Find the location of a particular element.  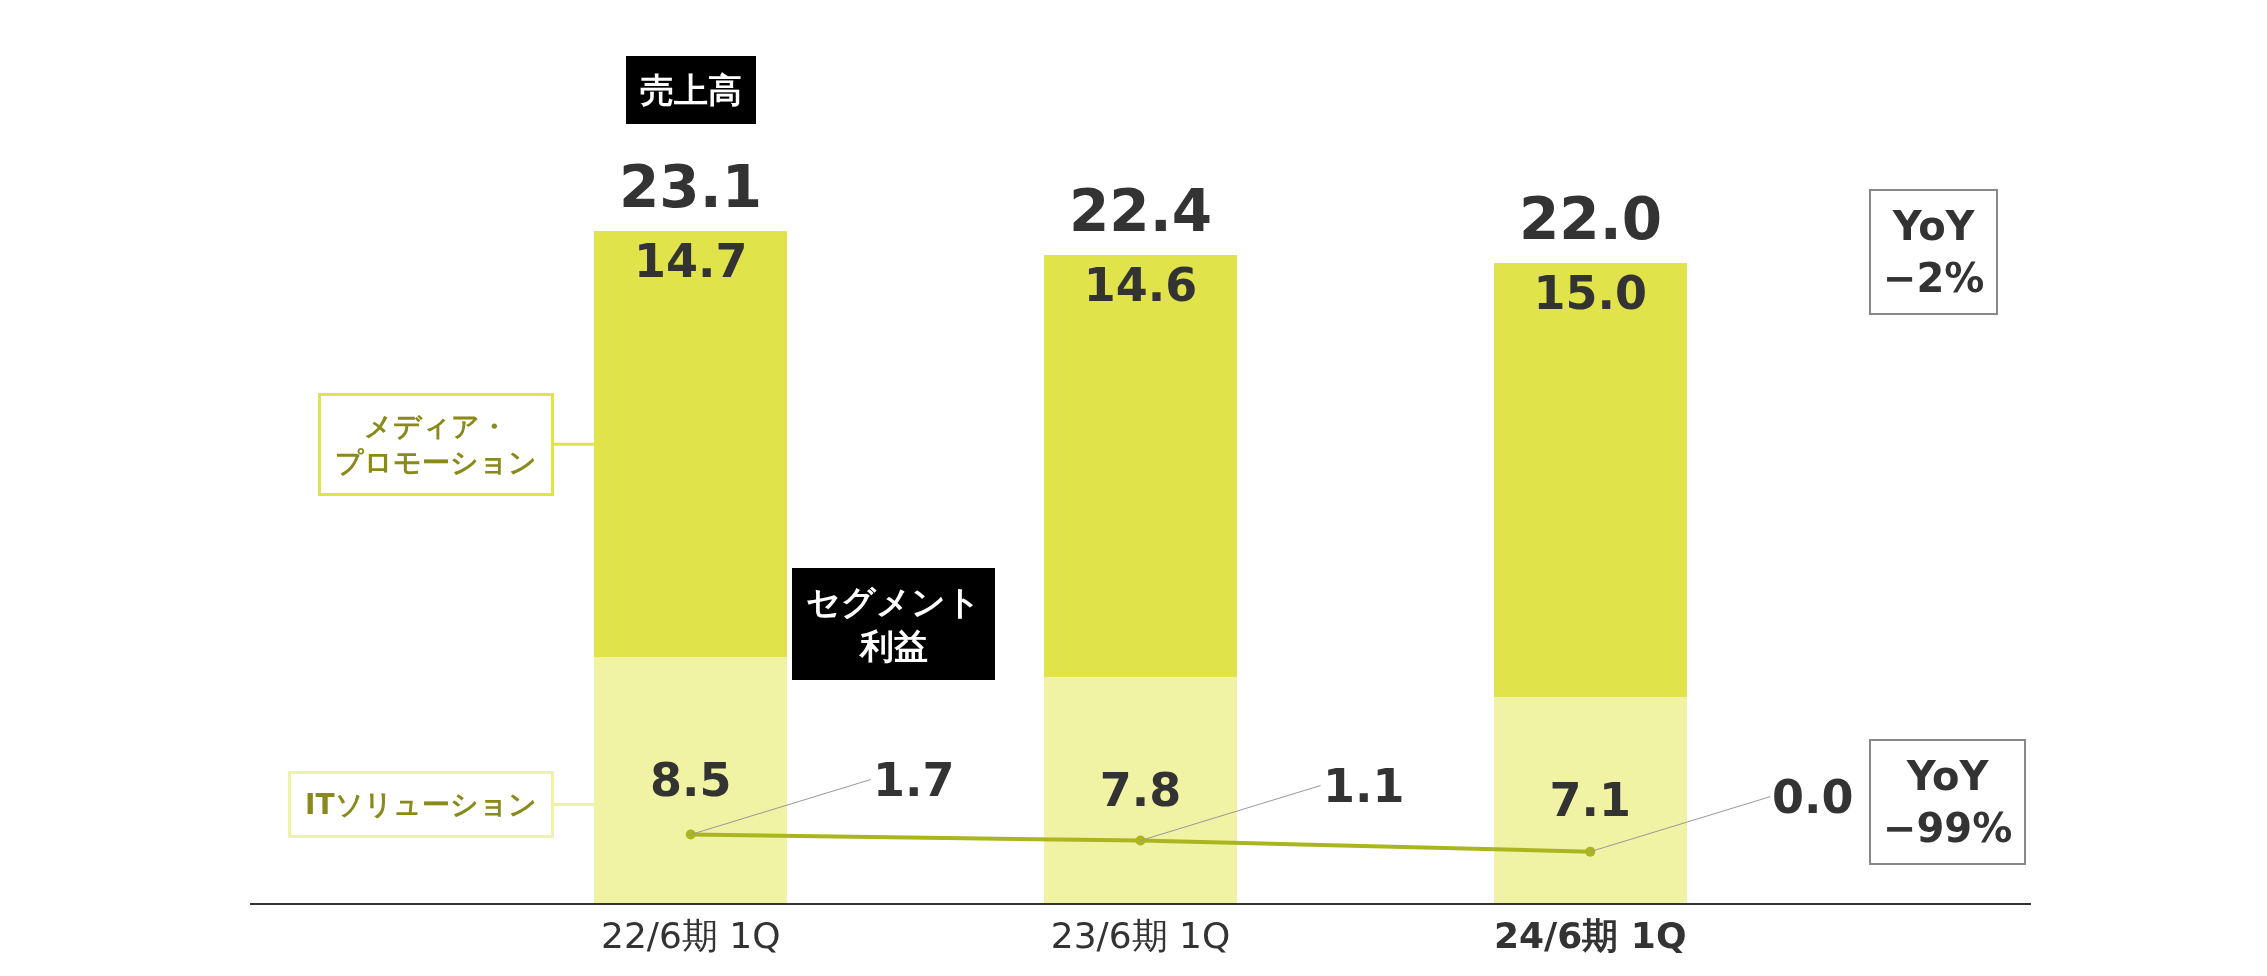

total-label: 22.0 is located at coordinates (1591, 219).